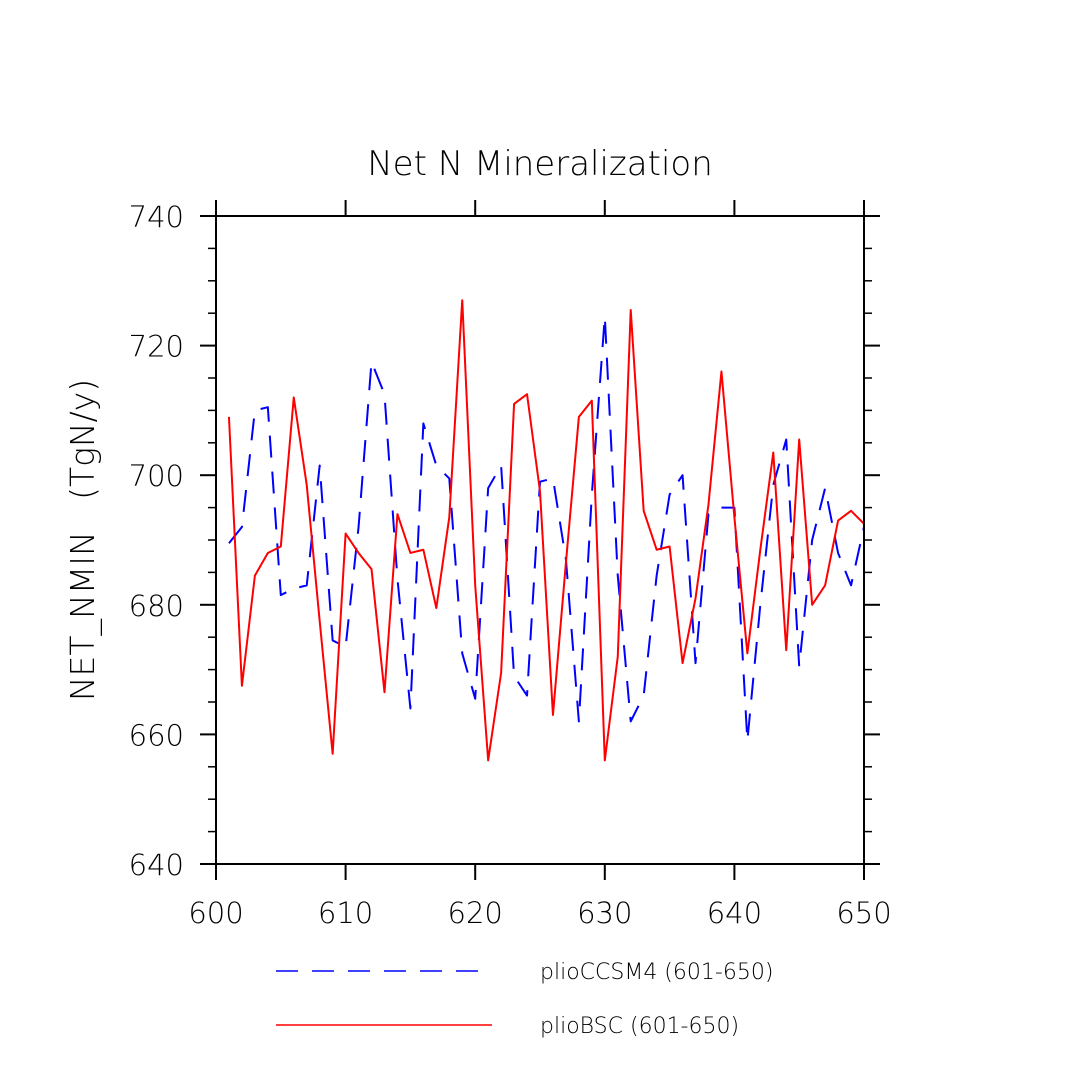 This screenshot has height=1080, width=1080. I want to click on x-tick-label: 610, so click(345, 913).